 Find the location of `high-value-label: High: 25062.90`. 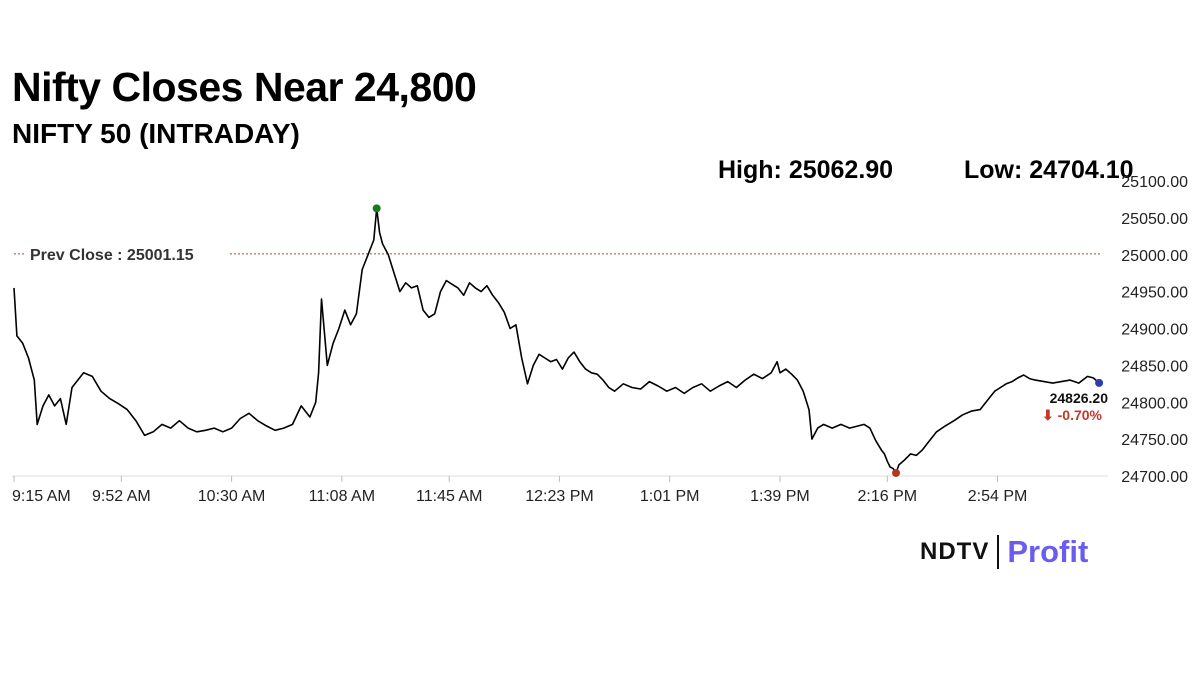

high-value-label: High: 25062.90 is located at coordinates (806, 170).